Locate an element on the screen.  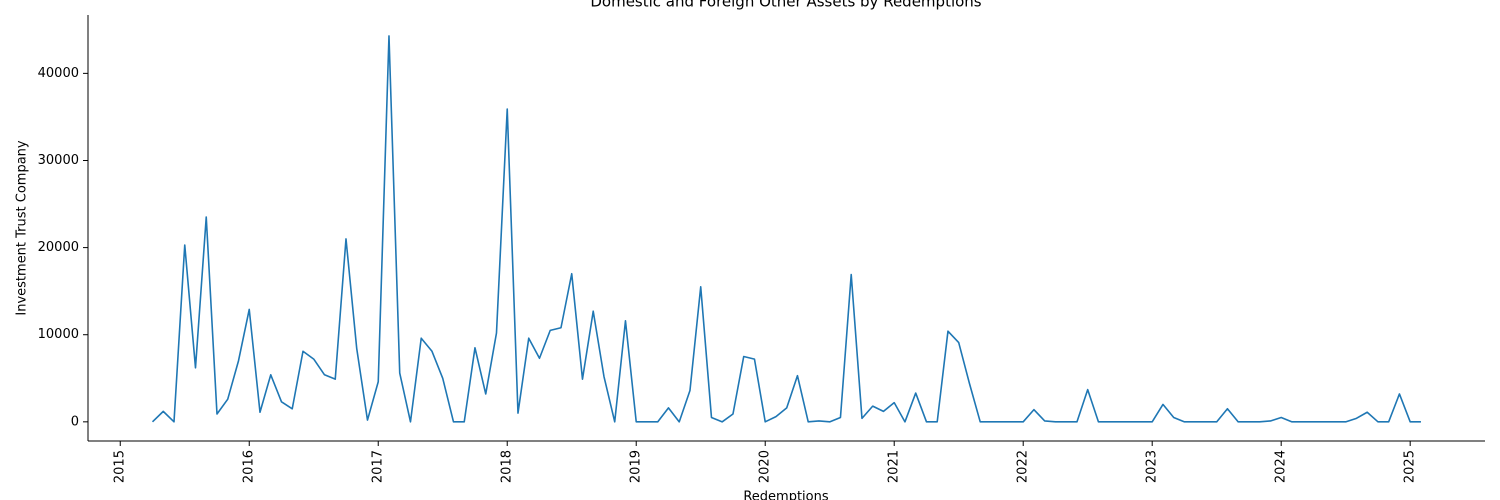
x-tick-label: 2020 is located at coordinates (765, 466).